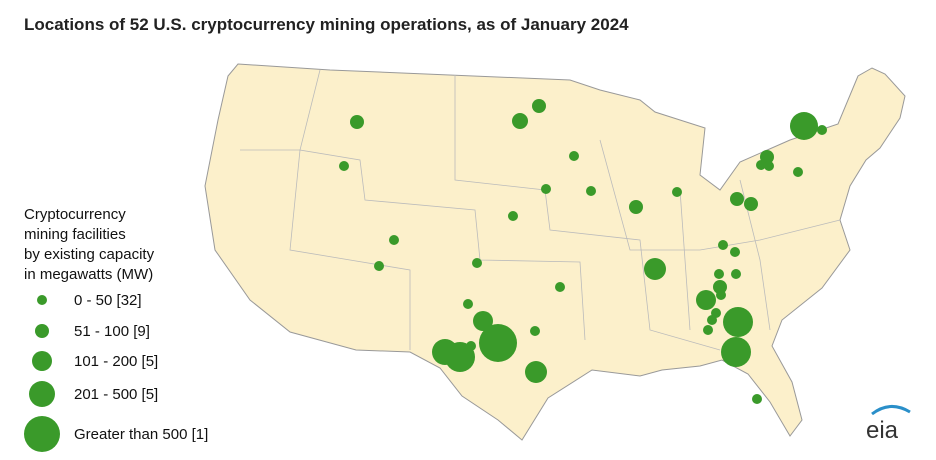 The image size is (936, 460). I want to click on legend-title: mining facilities, so click(75, 234).